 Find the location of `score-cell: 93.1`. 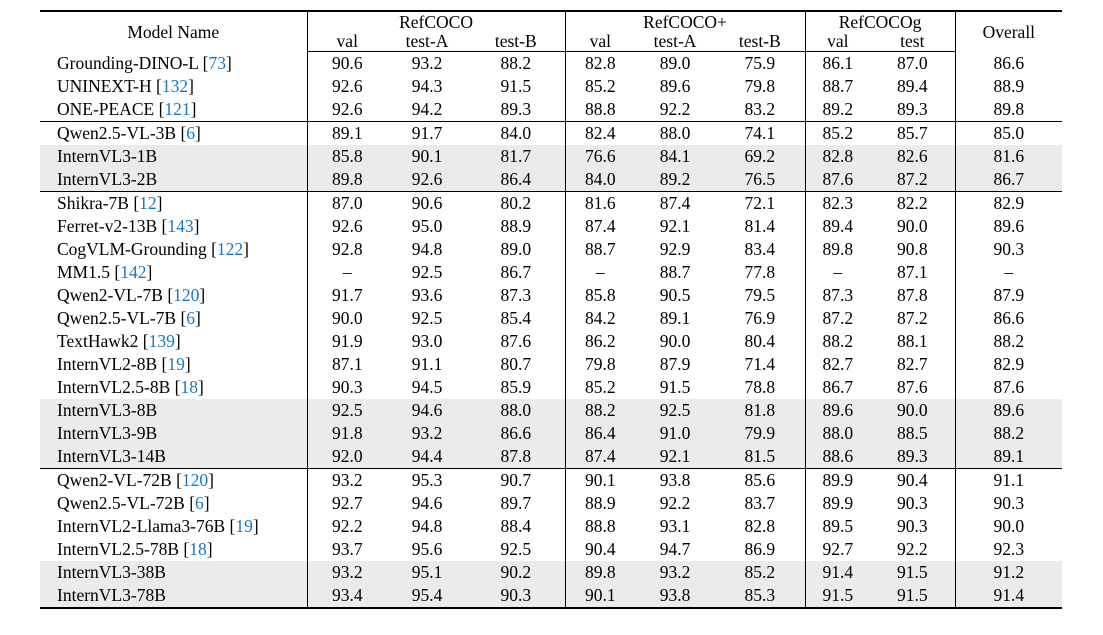

score-cell: 93.1 is located at coordinates (675, 526).